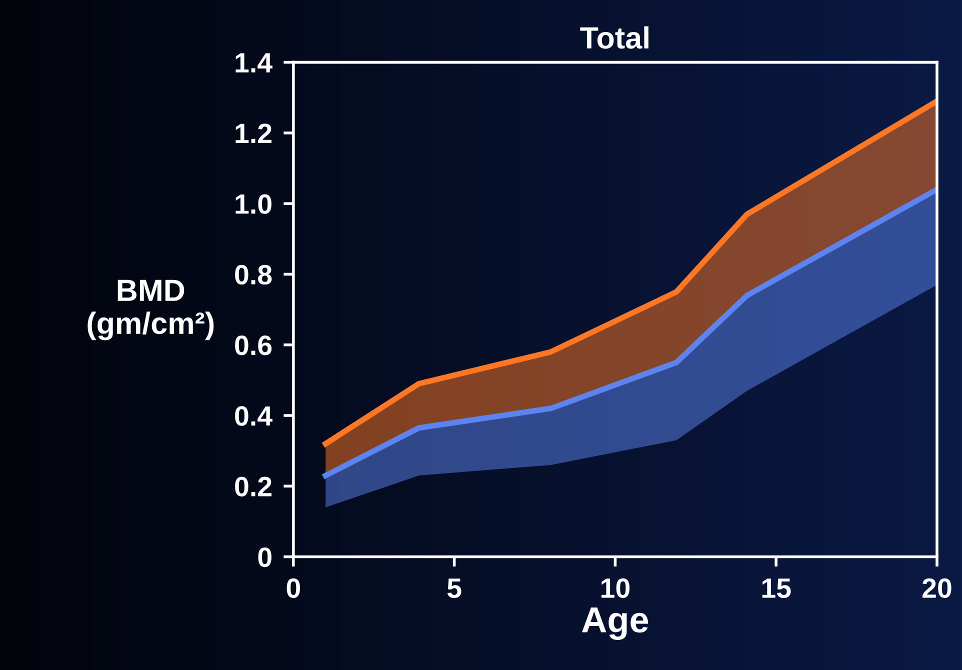 The image size is (962, 670). What do you see at coordinates (253, 346) in the screenshot?
I see `y-tick-label: 0.6` at bounding box center [253, 346].